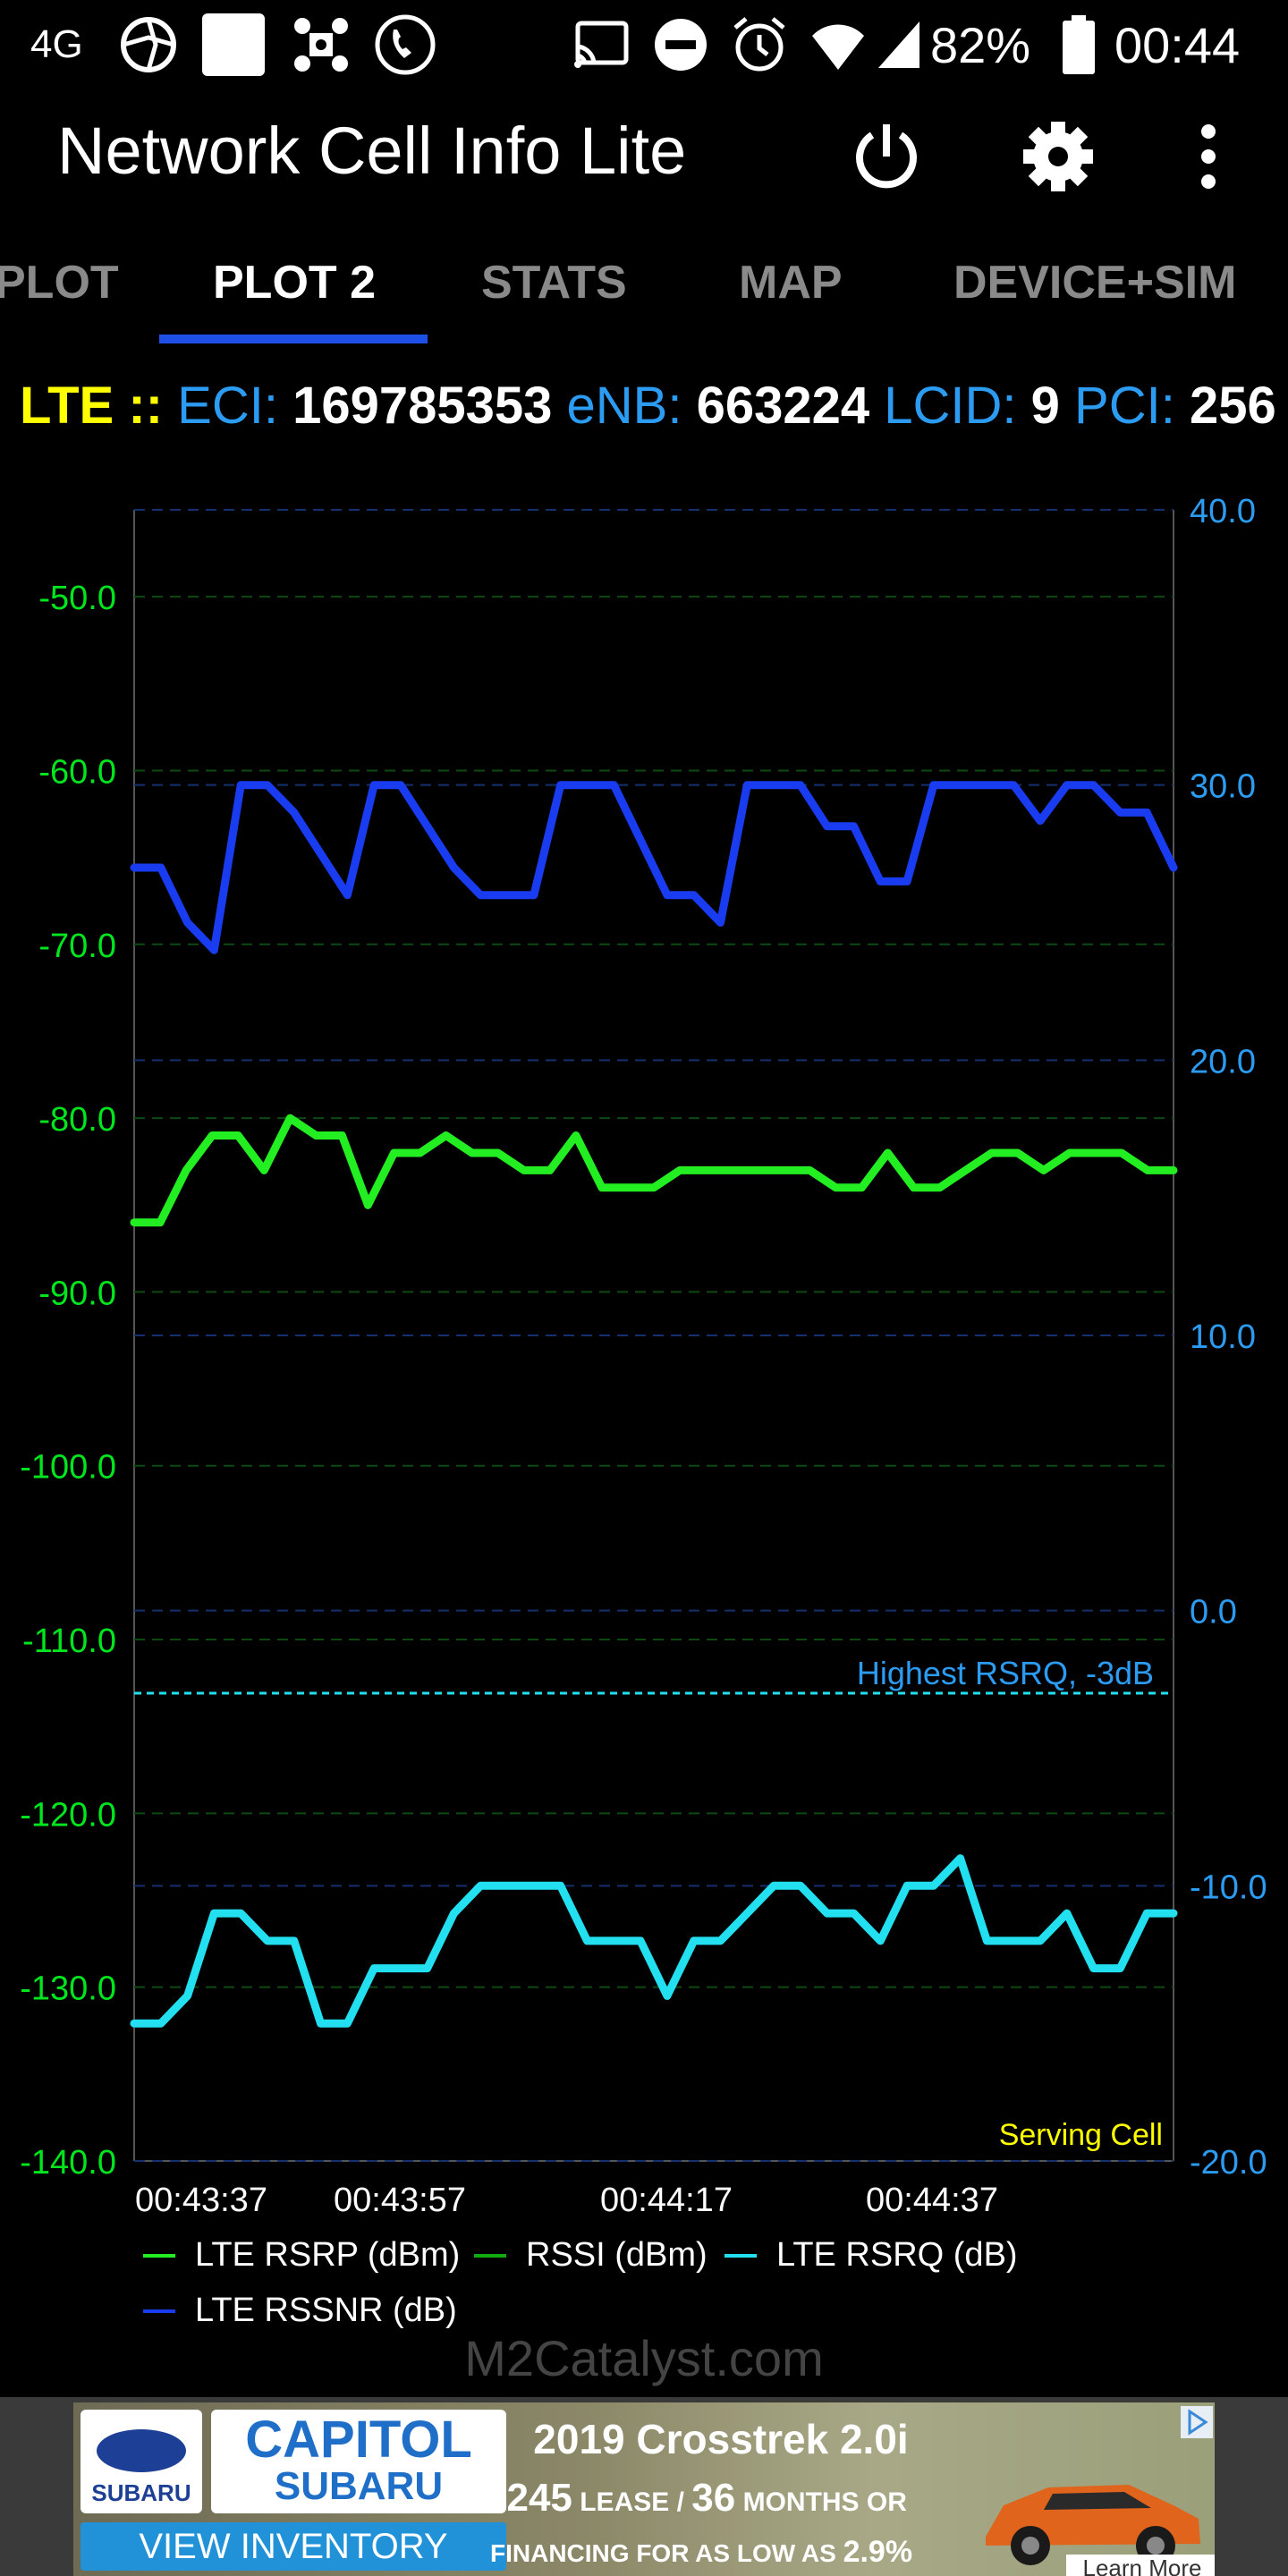 This screenshot has width=1288, height=2576. Describe the element at coordinates (69, 1641) in the screenshot. I see `left-axis-tick: -110.0` at that location.